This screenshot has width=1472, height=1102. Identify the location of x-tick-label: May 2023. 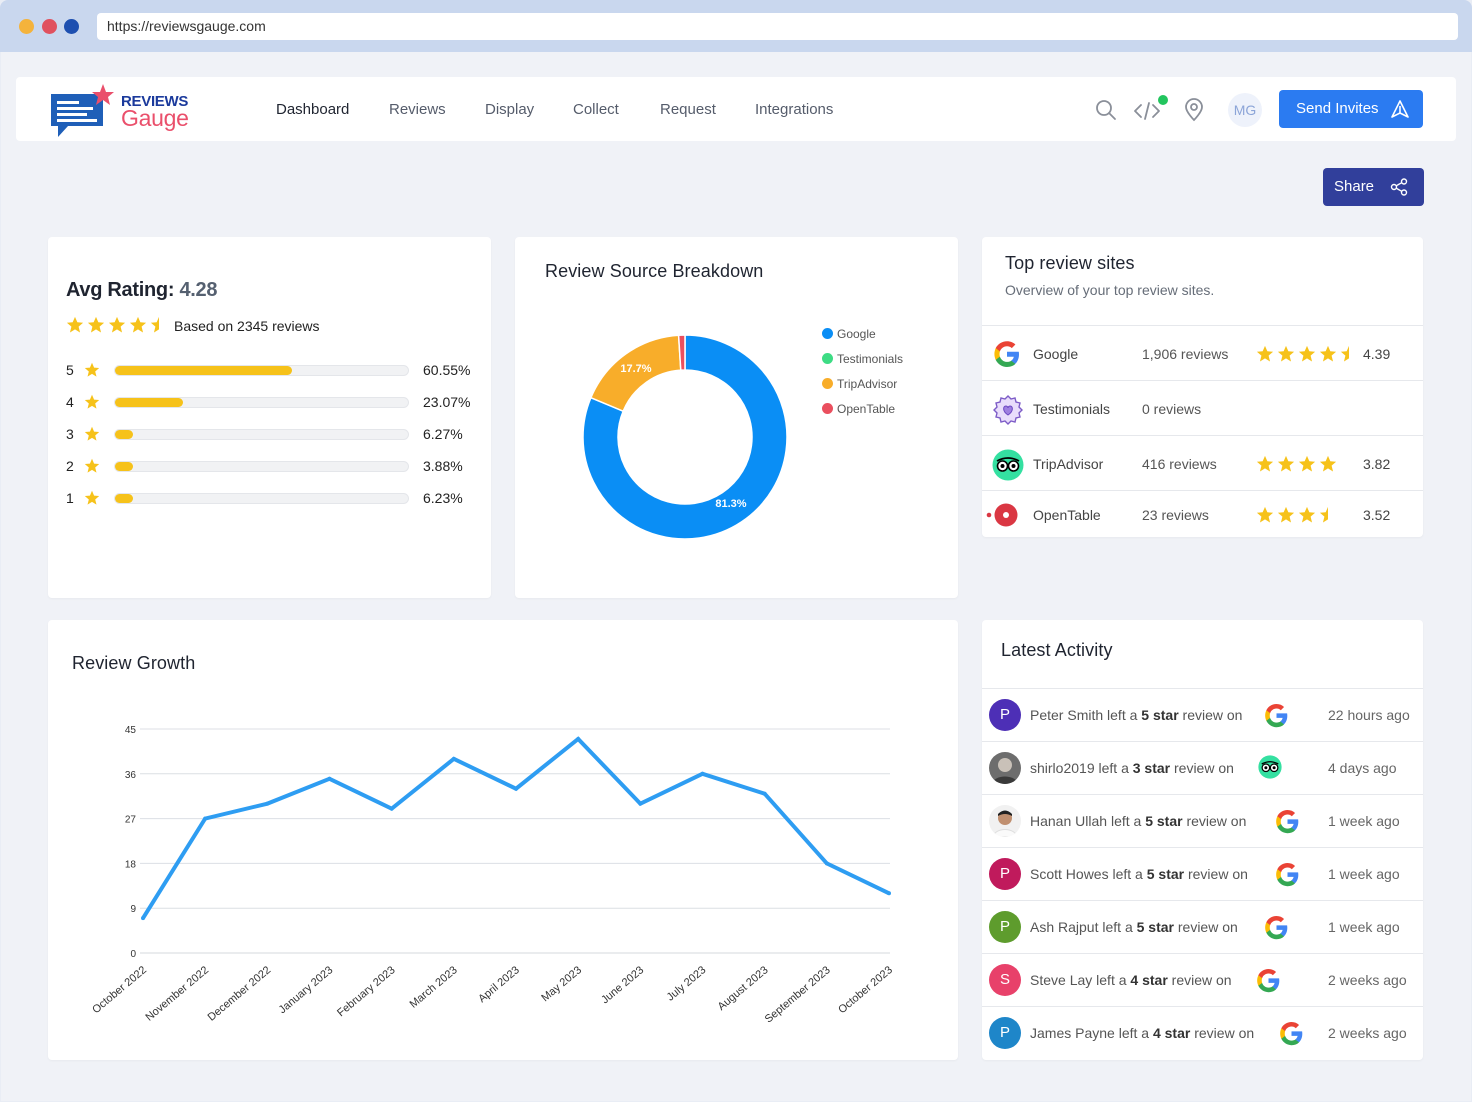
(561, 984).